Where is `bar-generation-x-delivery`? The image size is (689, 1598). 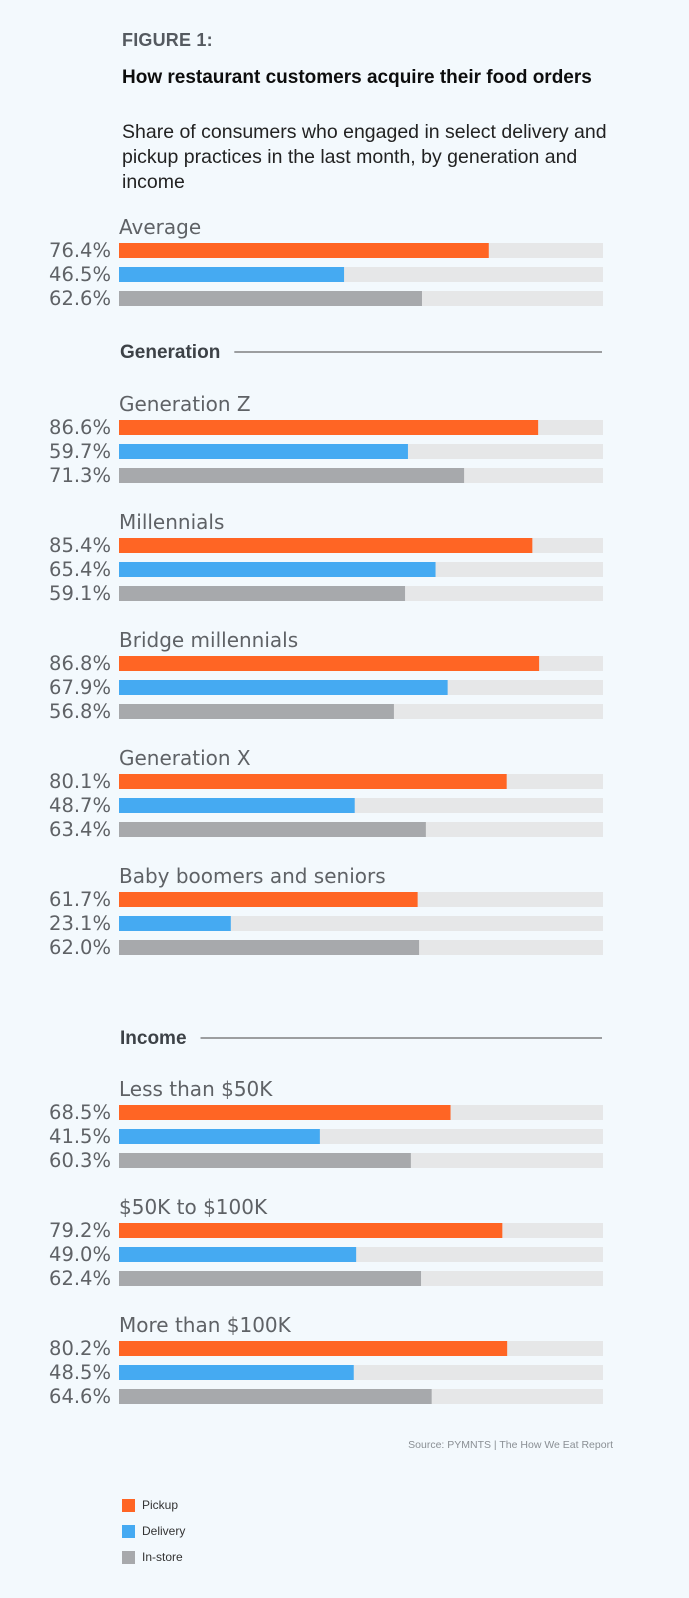
bar-generation-x-delivery is located at coordinates (237, 805).